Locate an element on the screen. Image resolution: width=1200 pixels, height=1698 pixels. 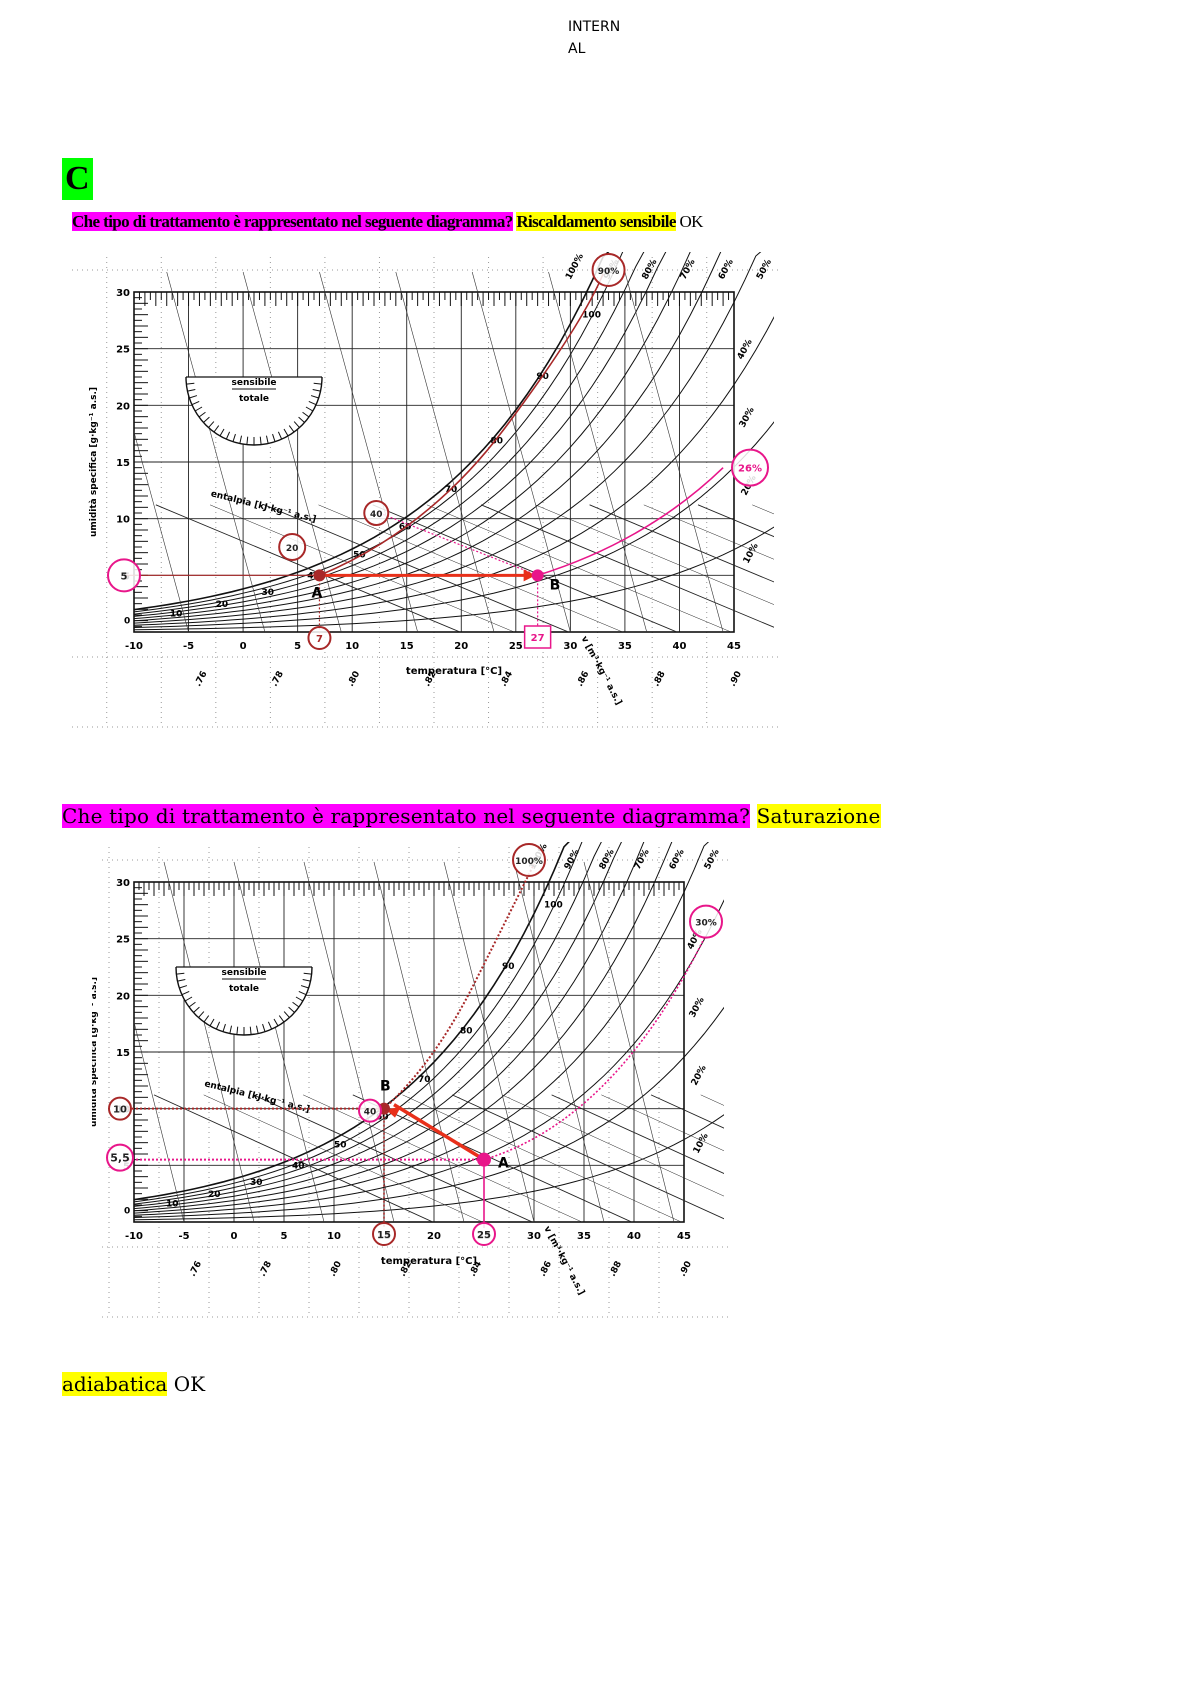
callout-tb: 27 is located at coordinates (538, 638).